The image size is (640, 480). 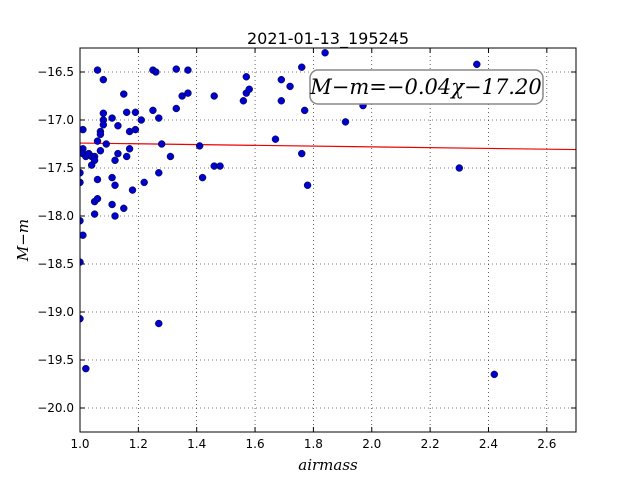 What do you see at coordinates (55, 408) in the screenshot?
I see `y-tick-label: −20.0` at bounding box center [55, 408].